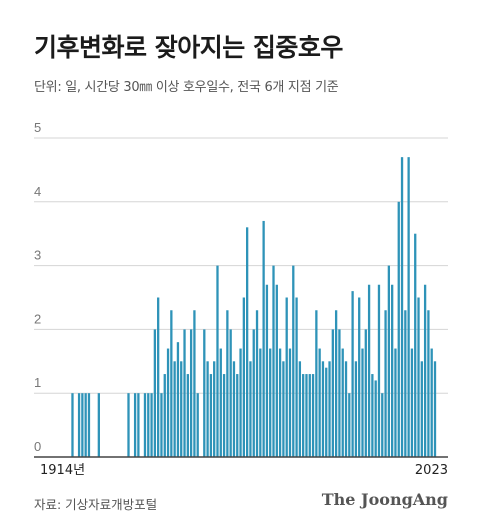 The width and height of the screenshot is (480, 528). What do you see at coordinates (62, 470) in the screenshot?
I see `x-tick-label: 1914년` at bounding box center [62, 470].